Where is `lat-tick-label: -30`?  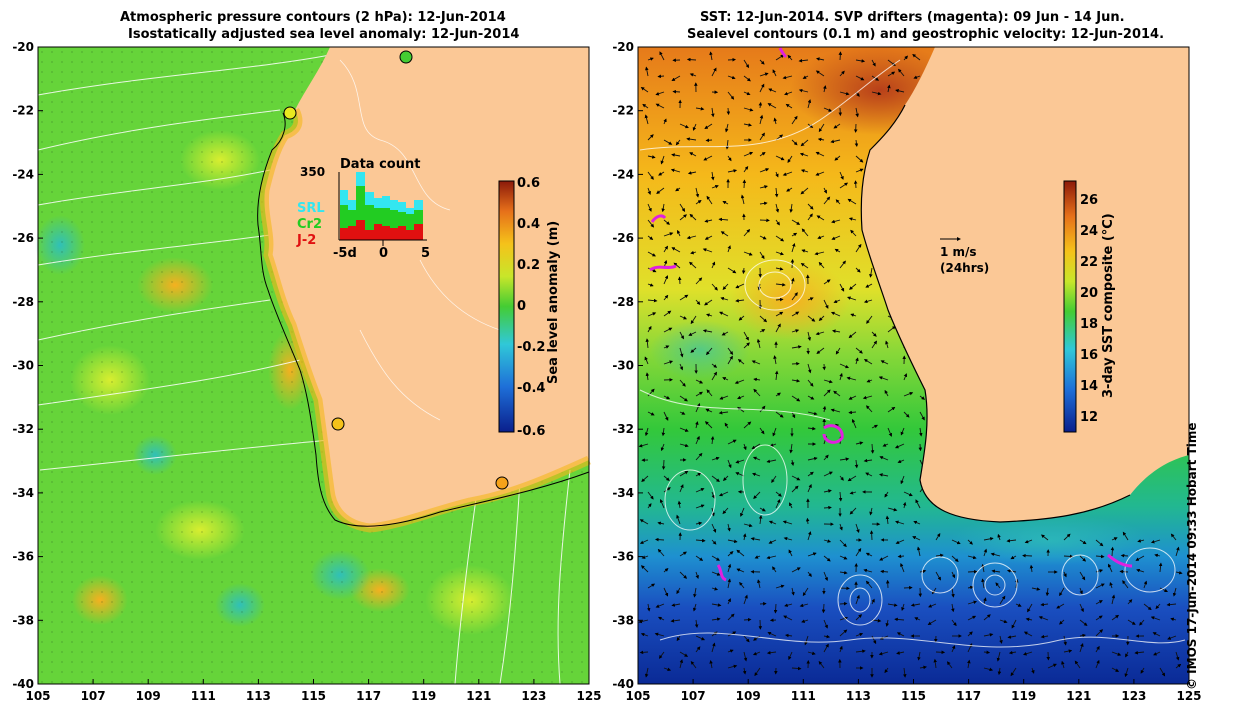
lat-tick-label: -30 is located at coordinates (23, 366).